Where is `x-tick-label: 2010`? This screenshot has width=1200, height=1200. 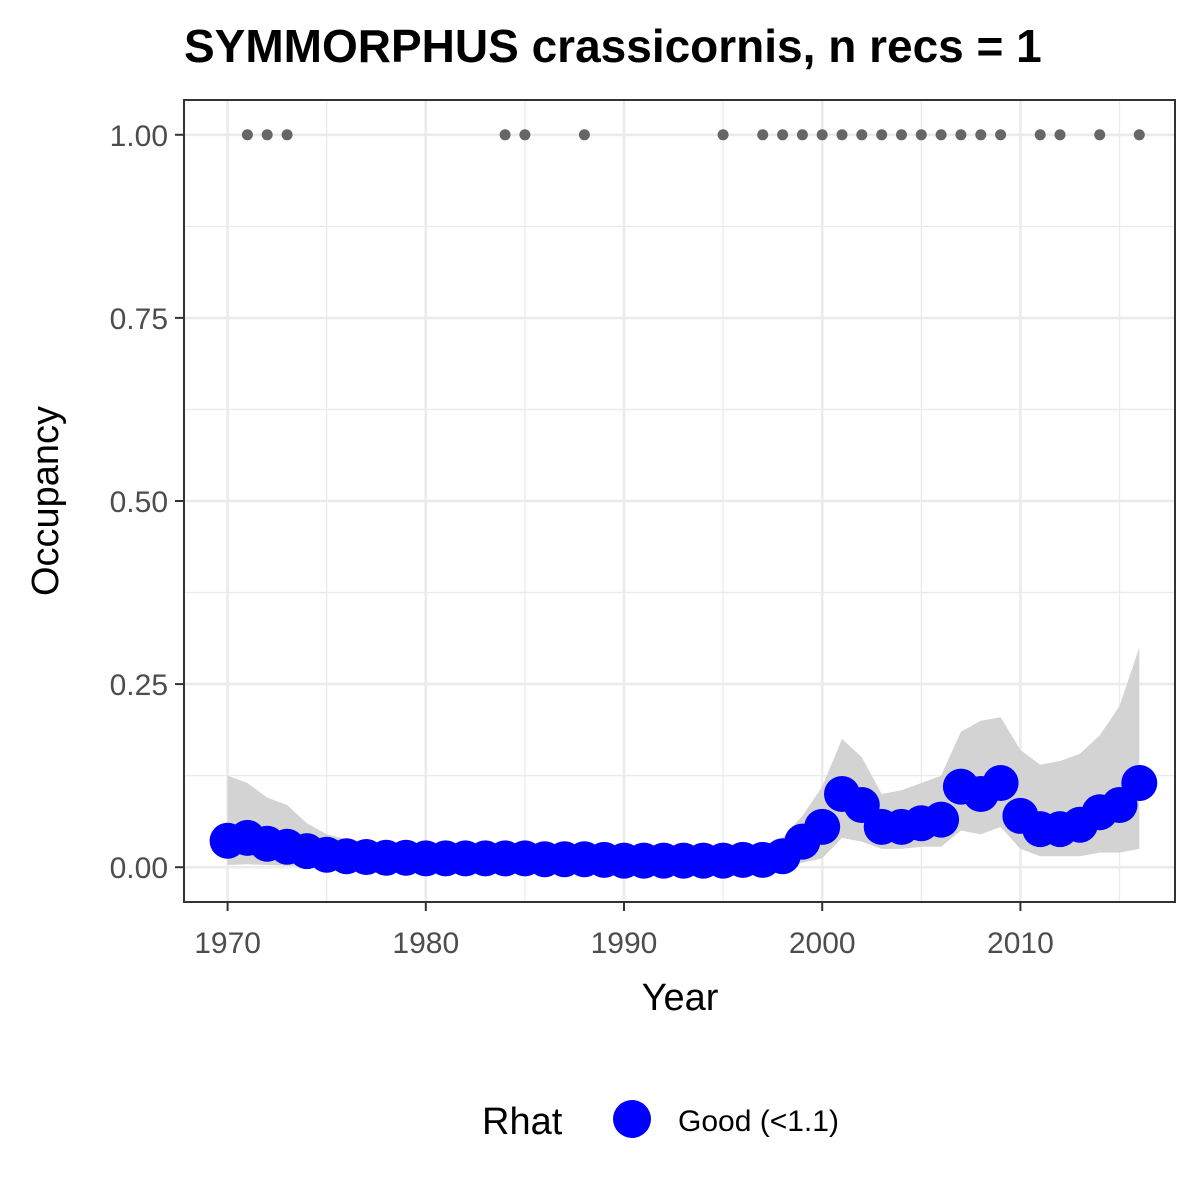
x-tick-label: 2010 is located at coordinates (1020, 943).